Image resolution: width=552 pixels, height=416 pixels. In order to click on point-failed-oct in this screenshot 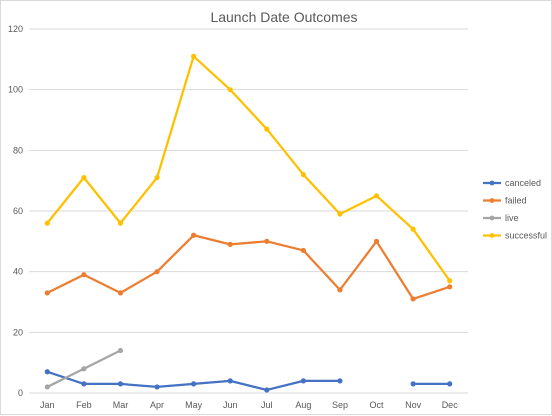, I will do `click(376, 241)`.